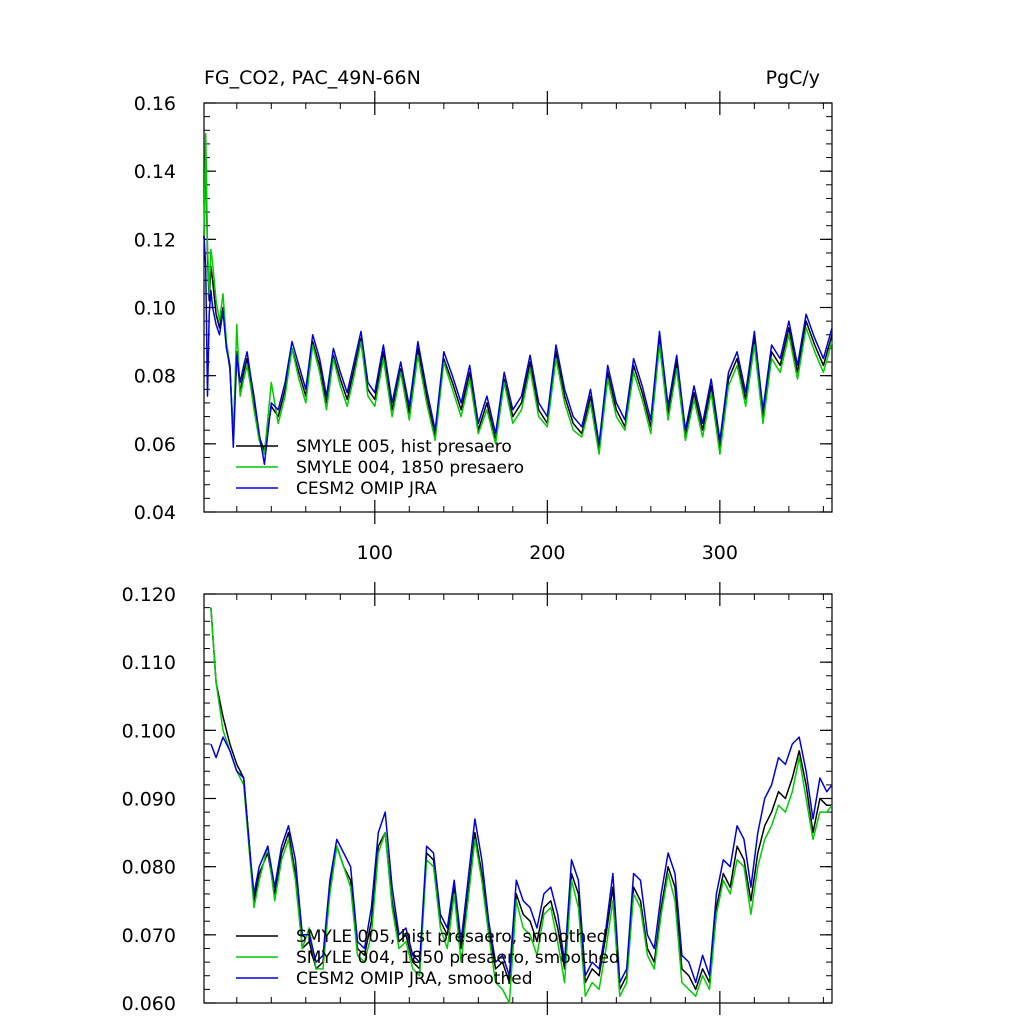 The height and width of the screenshot is (1024, 1024). What do you see at coordinates (366, 489) in the screenshot?
I see `legend-label: CESM2 OMIP JRA` at bounding box center [366, 489].